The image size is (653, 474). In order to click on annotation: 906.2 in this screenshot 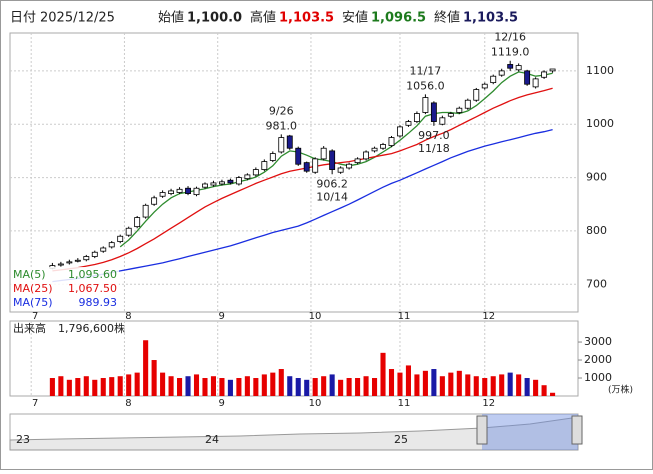, I will do `click(332, 183)`.